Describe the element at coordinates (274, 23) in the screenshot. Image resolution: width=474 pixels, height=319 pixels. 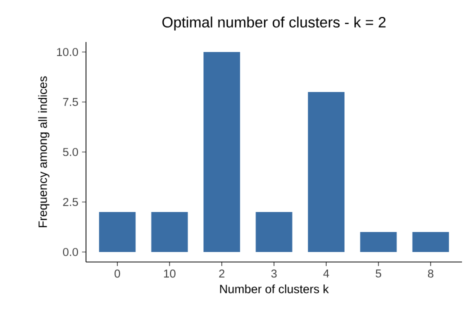
I see `chart-title: Optimal number of clusters - k = 2` at that location.